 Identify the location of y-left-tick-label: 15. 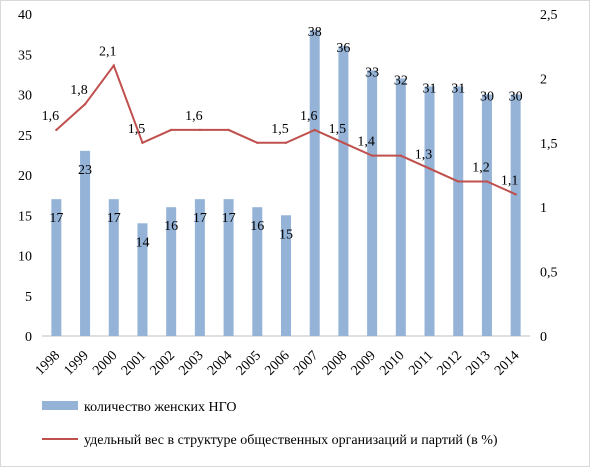
(25, 216).